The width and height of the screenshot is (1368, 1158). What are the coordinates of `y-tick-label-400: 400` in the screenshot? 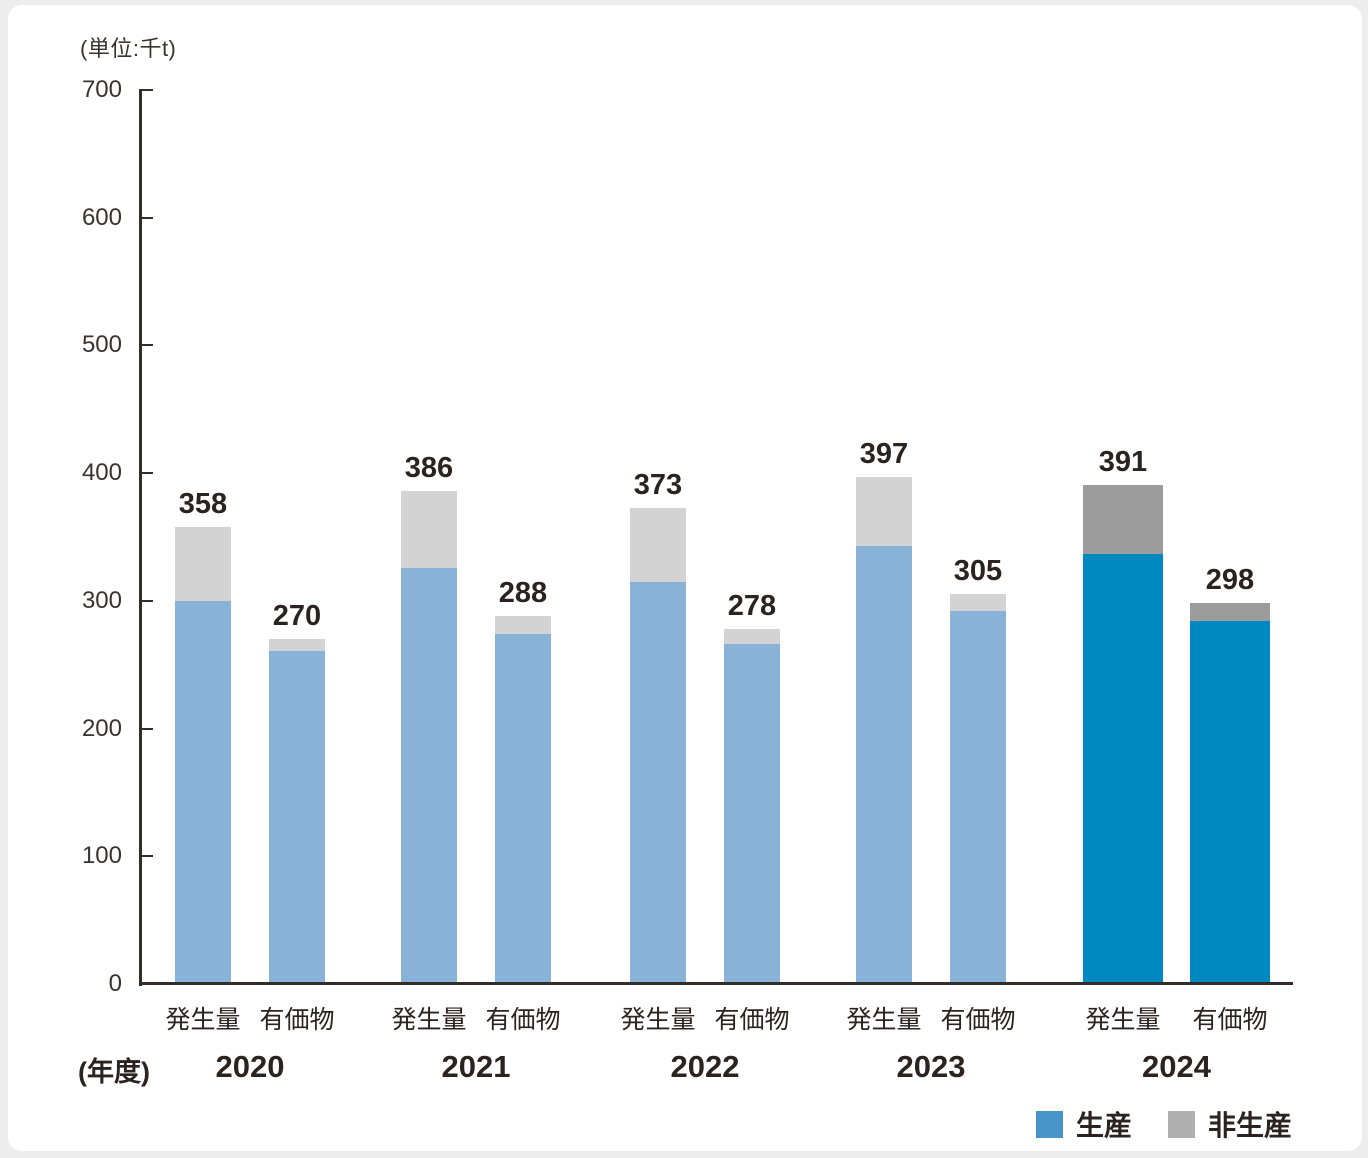 It's located at (101, 473).